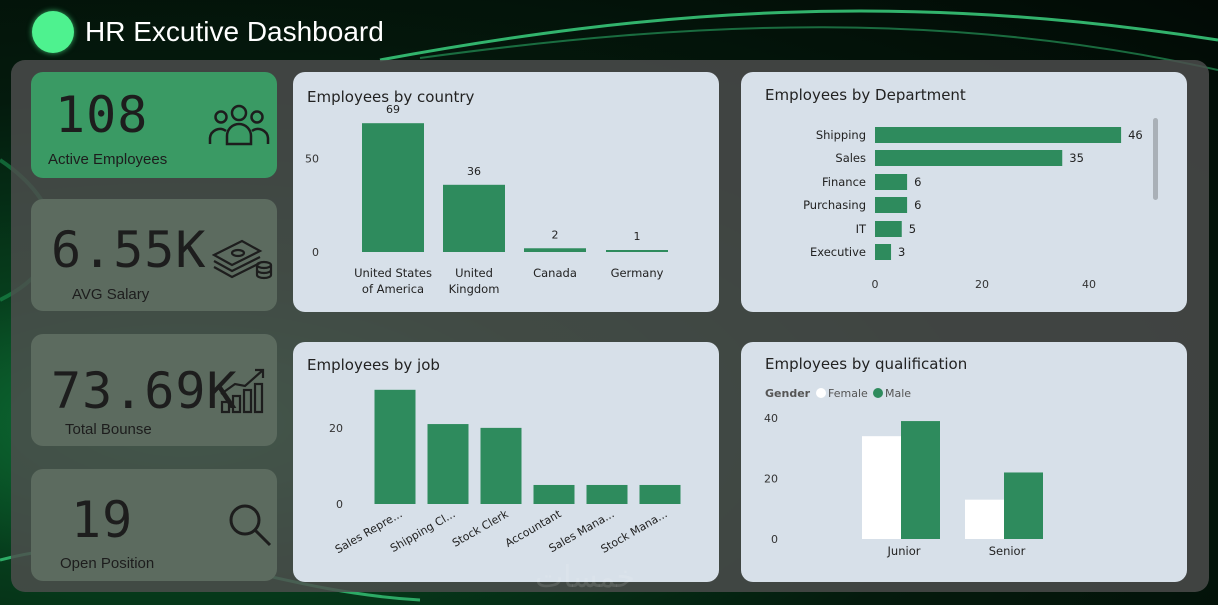 The width and height of the screenshot is (1218, 605). Describe the element at coordinates (234, 31) in the screenshot. I see `page-title: HR Excutive Dashboard` at that location.